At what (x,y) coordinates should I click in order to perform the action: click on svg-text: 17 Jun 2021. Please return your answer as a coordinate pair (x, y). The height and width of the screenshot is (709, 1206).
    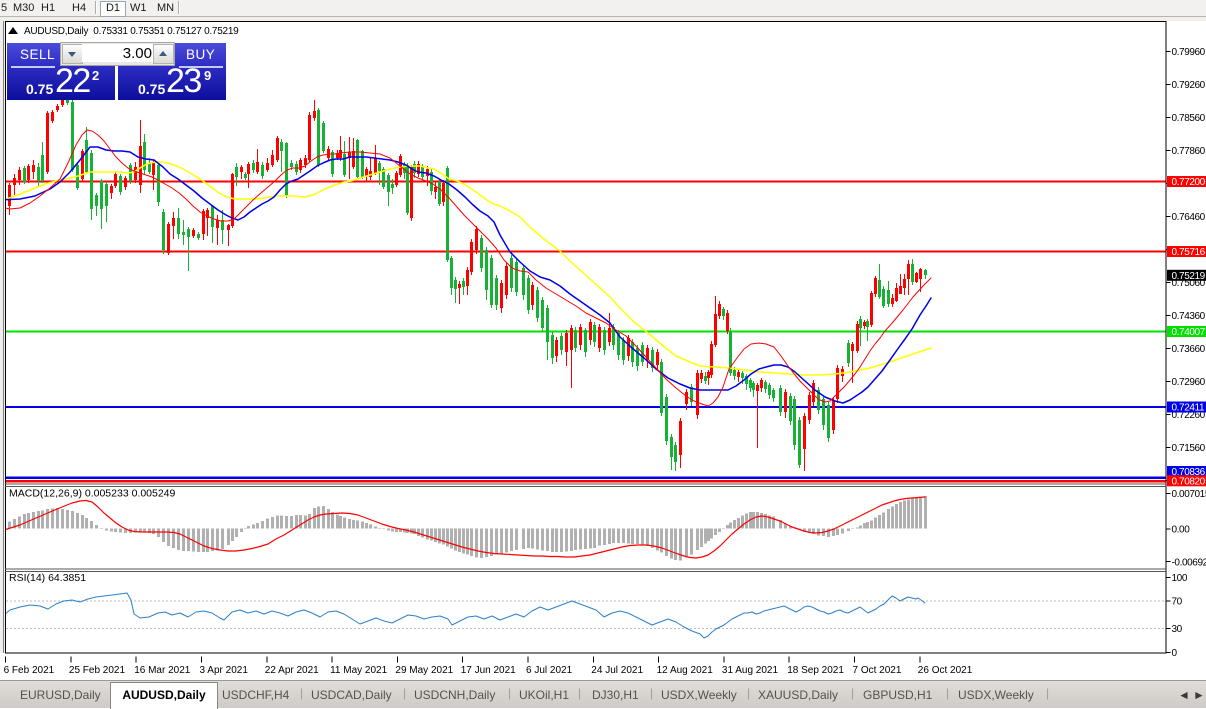
    Looking at the image, I should click on (488, 670).